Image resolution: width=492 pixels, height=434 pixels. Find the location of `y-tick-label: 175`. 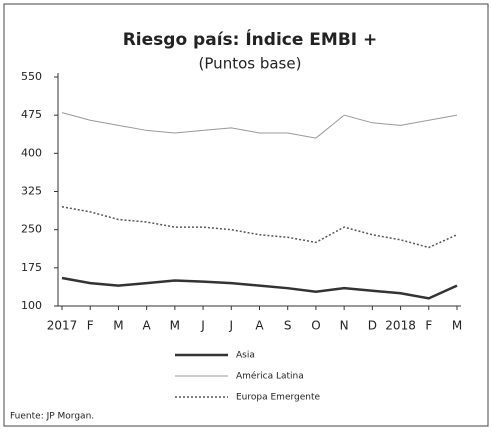

y-tick-label: 175 is located at coordinates (31, 267).